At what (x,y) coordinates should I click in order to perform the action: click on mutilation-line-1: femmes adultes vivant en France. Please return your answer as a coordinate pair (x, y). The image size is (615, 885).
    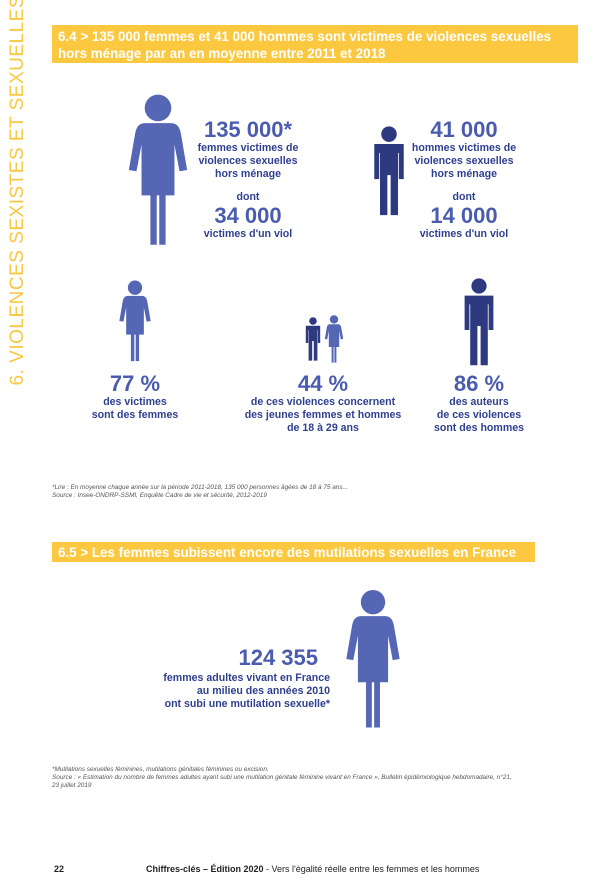
    Looking at the image, I should click on (246, 678).